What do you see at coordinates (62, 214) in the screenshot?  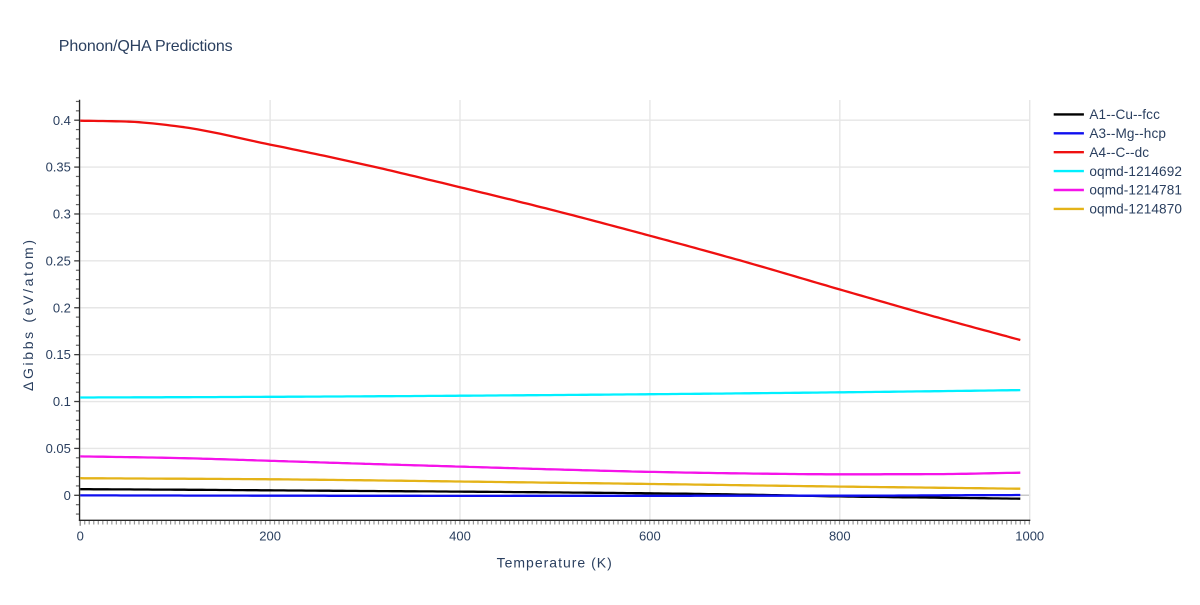 I see `svg-text: 0.3` at bounding box center [62, 214].